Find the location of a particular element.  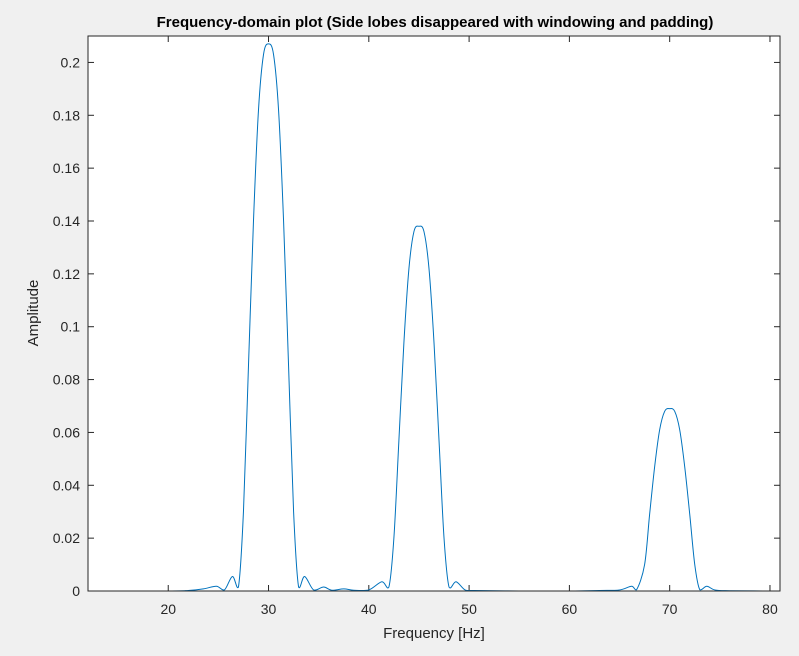

y-tick-label: 0.06 is located at coordinates (66, 432).